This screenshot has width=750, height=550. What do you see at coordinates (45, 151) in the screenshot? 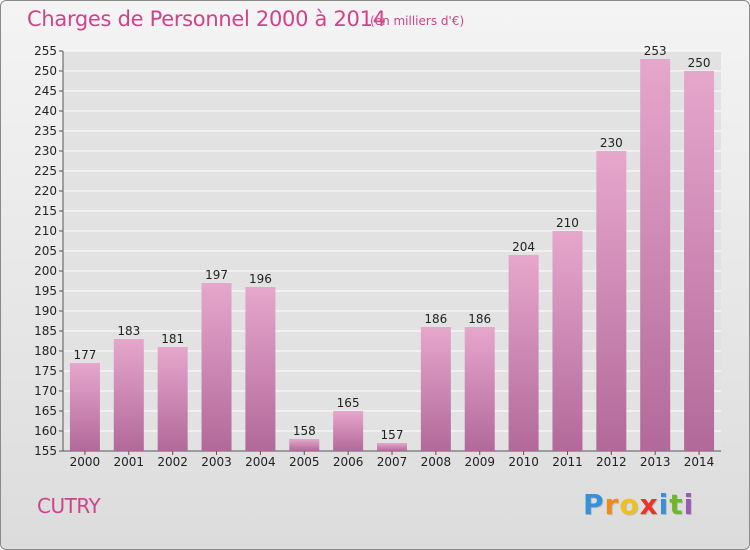
I see `y-tick-label: 230` at bounding box center [45, 151].